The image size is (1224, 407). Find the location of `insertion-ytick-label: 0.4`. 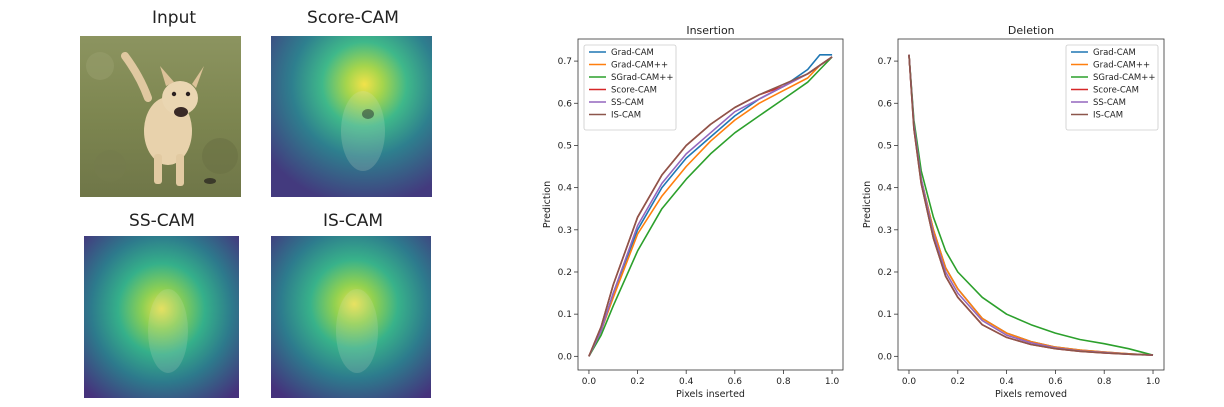

insertion-ytick-label: 0.4 is located at coordinates (565, 189).